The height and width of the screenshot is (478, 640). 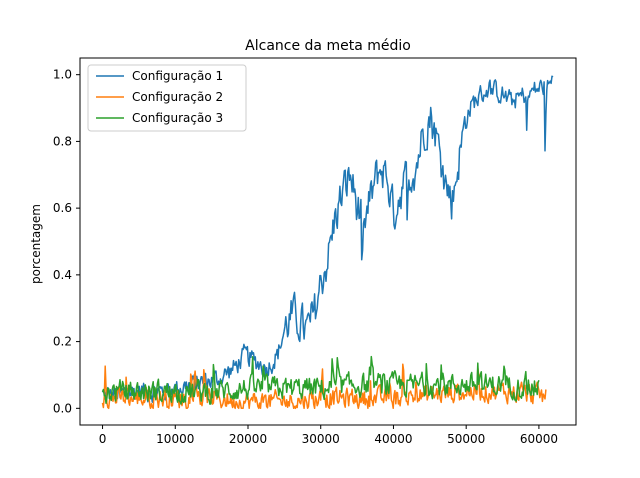 I want to click on x-tick-label: 0, so click(x=103, y=439).